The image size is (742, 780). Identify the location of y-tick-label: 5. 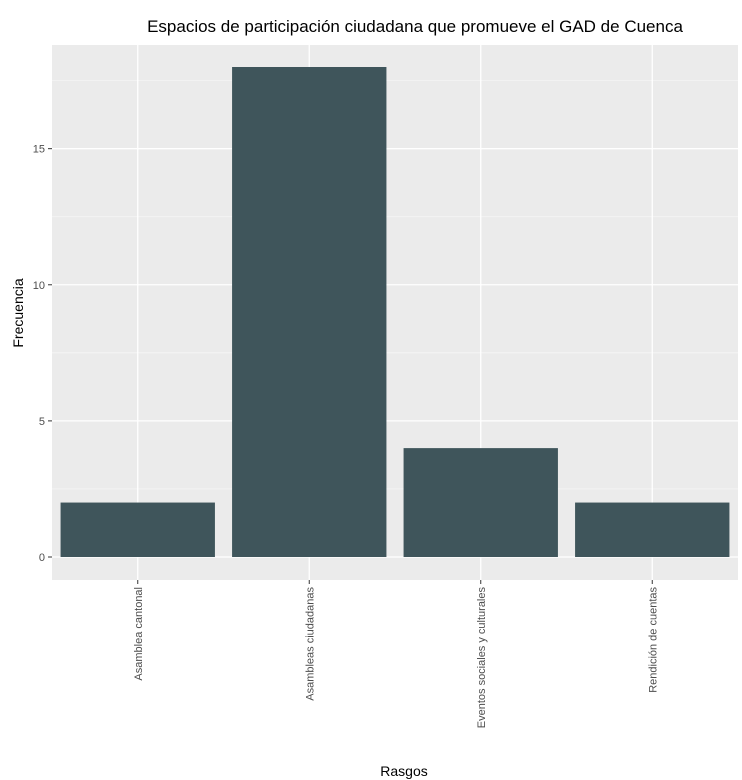
(42, 422).